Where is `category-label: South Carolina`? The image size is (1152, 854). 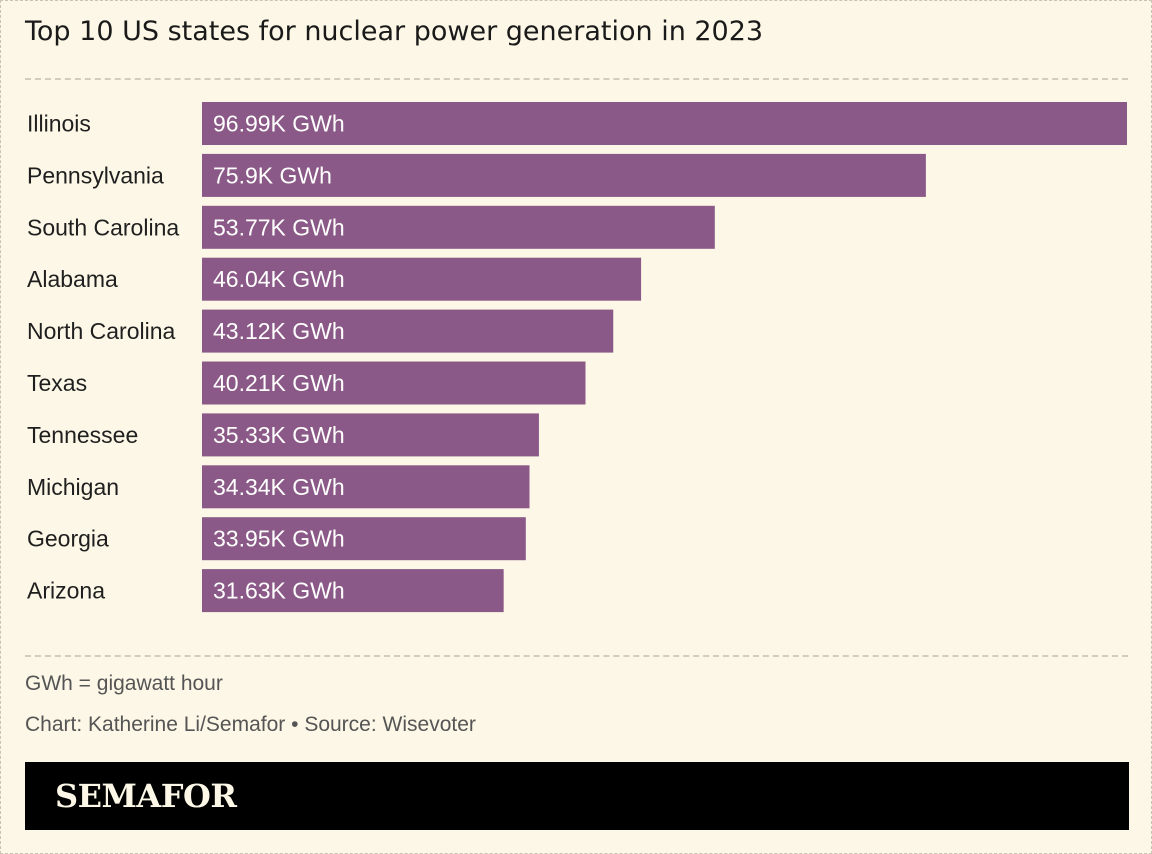 category-label: South Carolina is located at coordinates (103, 227).